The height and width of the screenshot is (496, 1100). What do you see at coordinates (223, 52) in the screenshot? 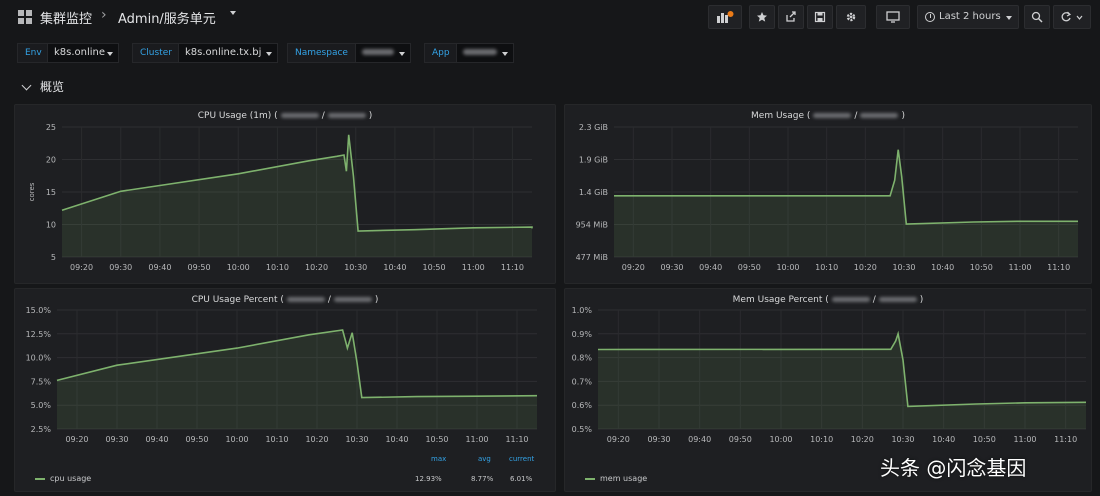
I see `var-value-cluster: k8s.online.tx.bj` at bounding box center [223, 52].